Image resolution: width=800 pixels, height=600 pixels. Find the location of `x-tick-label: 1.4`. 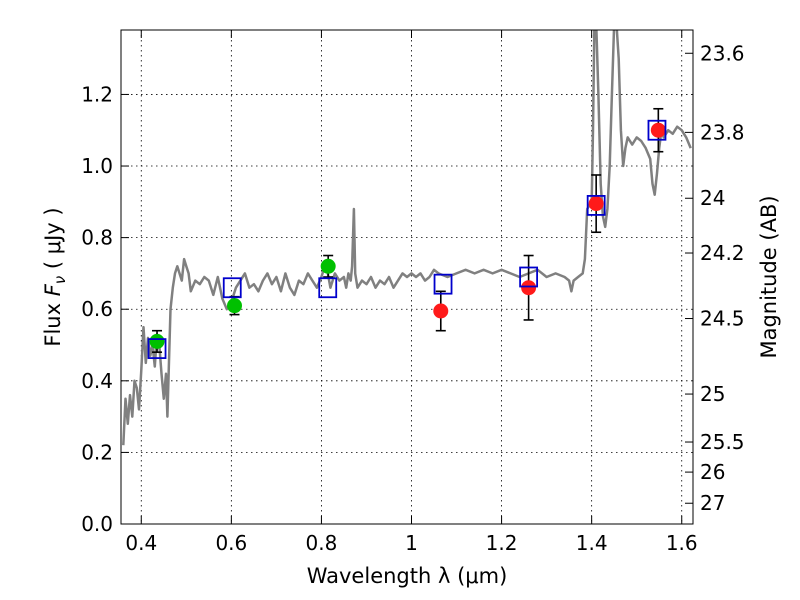

x-tick-label: 1.4 is located at coordinates (592, 543).